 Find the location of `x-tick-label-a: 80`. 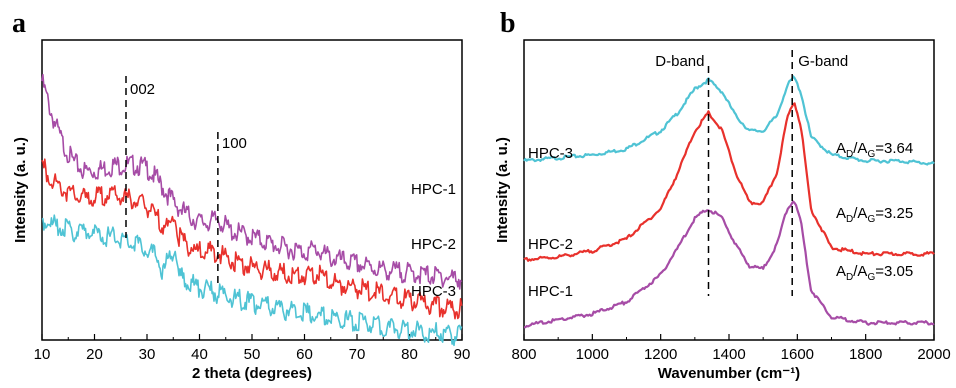

x-tick-label-a: 80 is located at coordinates (409, 354).